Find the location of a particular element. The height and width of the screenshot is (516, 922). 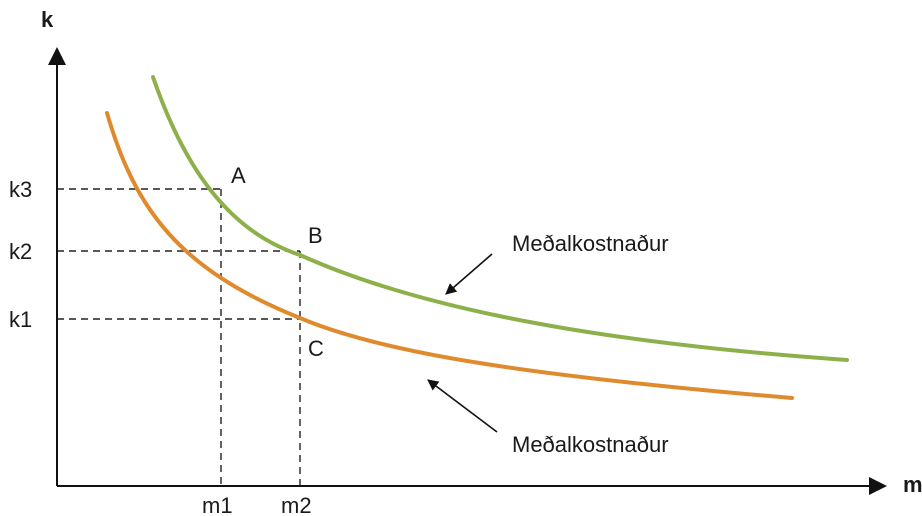

x-tick-m2: m2 is located at coordinates (296, 504).